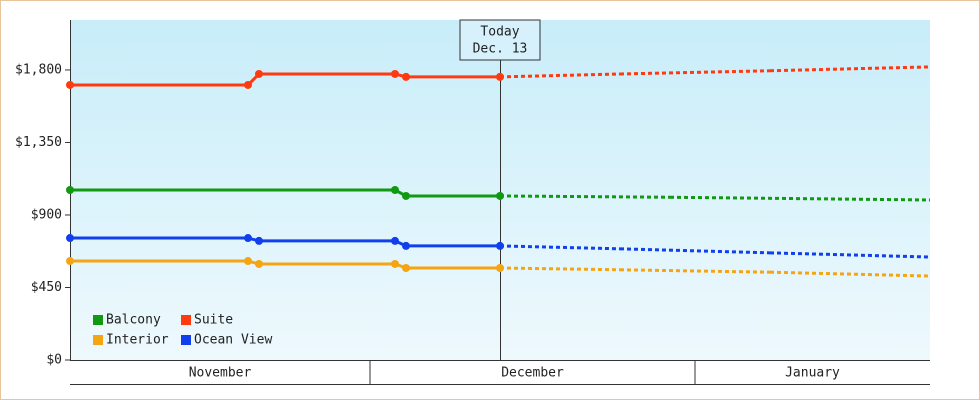  What do you see at coordinates (233, 340) in the screenshot?
I see `legend-label: Ocean View` at bounding box center [233, 340].